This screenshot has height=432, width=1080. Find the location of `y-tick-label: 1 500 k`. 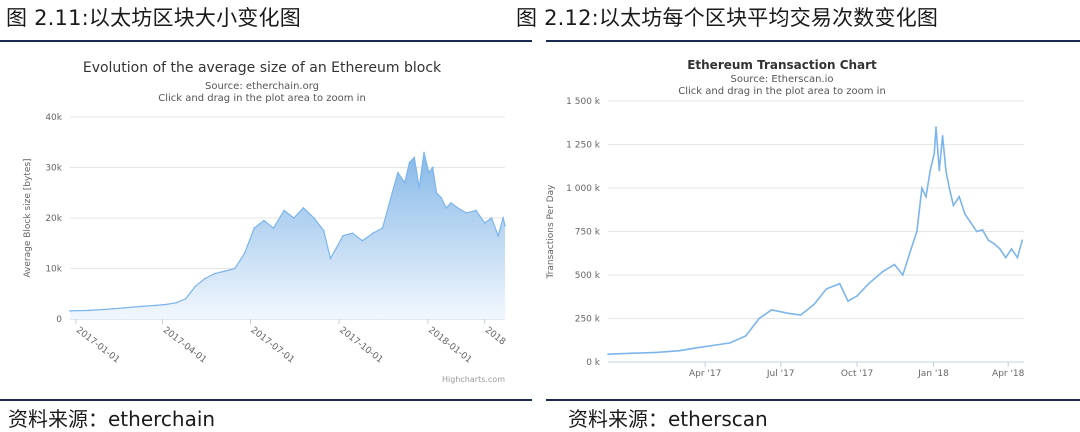

y-tick-label: 1 500 k is located at coordinates (583, 102).